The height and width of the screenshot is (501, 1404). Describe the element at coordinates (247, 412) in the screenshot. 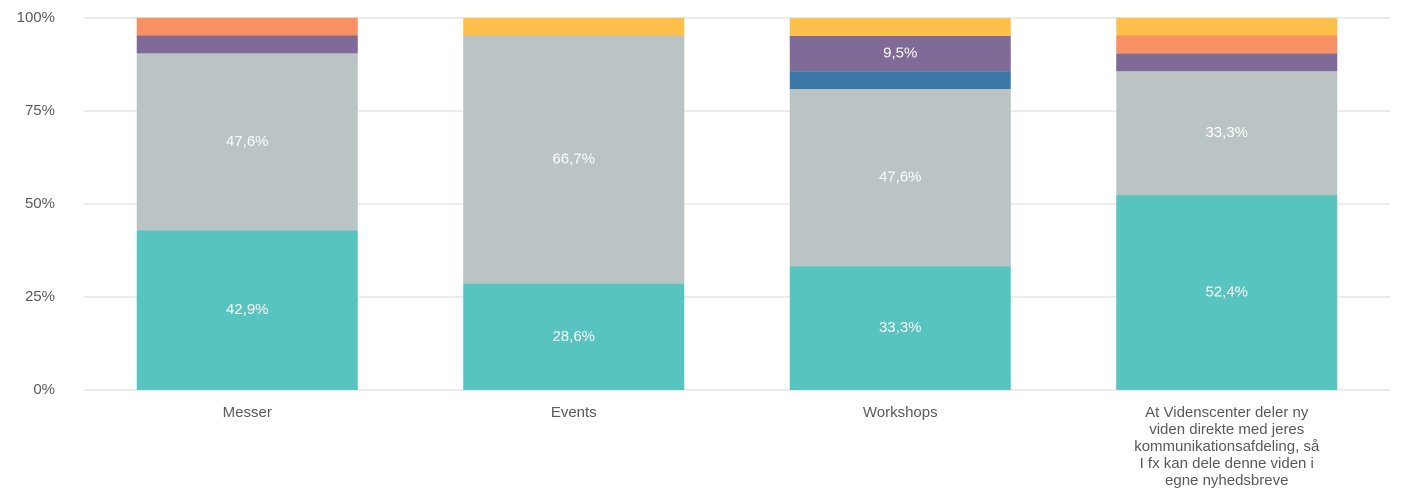

I see `x-tick-label: Messer` at that location.